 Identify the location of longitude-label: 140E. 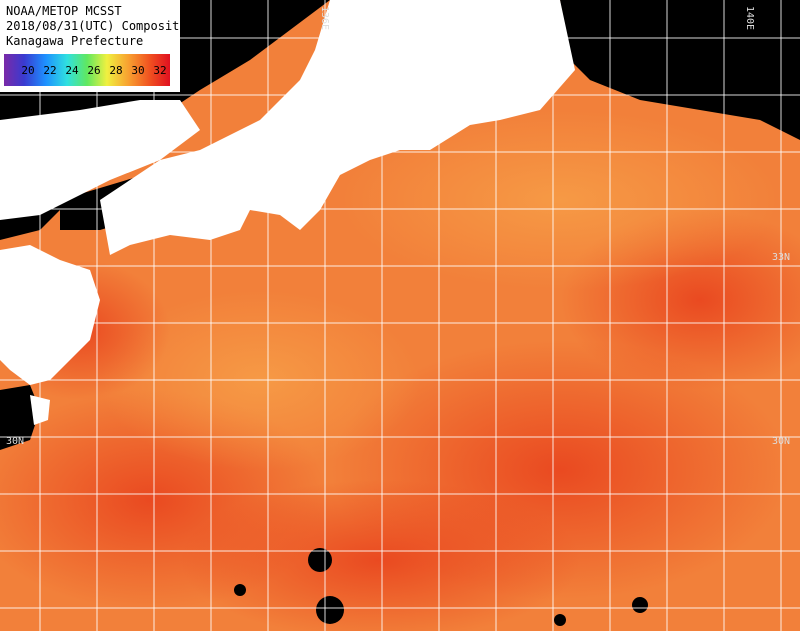
(749, 18).